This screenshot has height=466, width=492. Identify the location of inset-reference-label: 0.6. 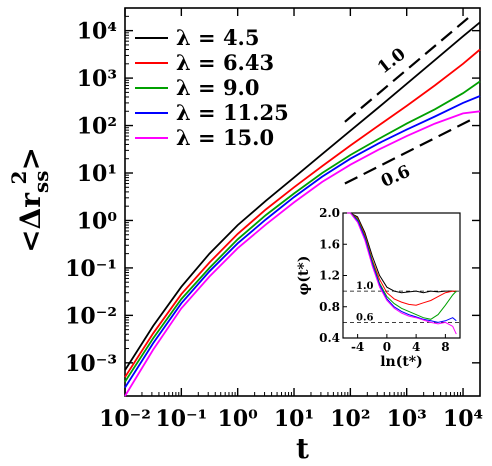
(364, 317).